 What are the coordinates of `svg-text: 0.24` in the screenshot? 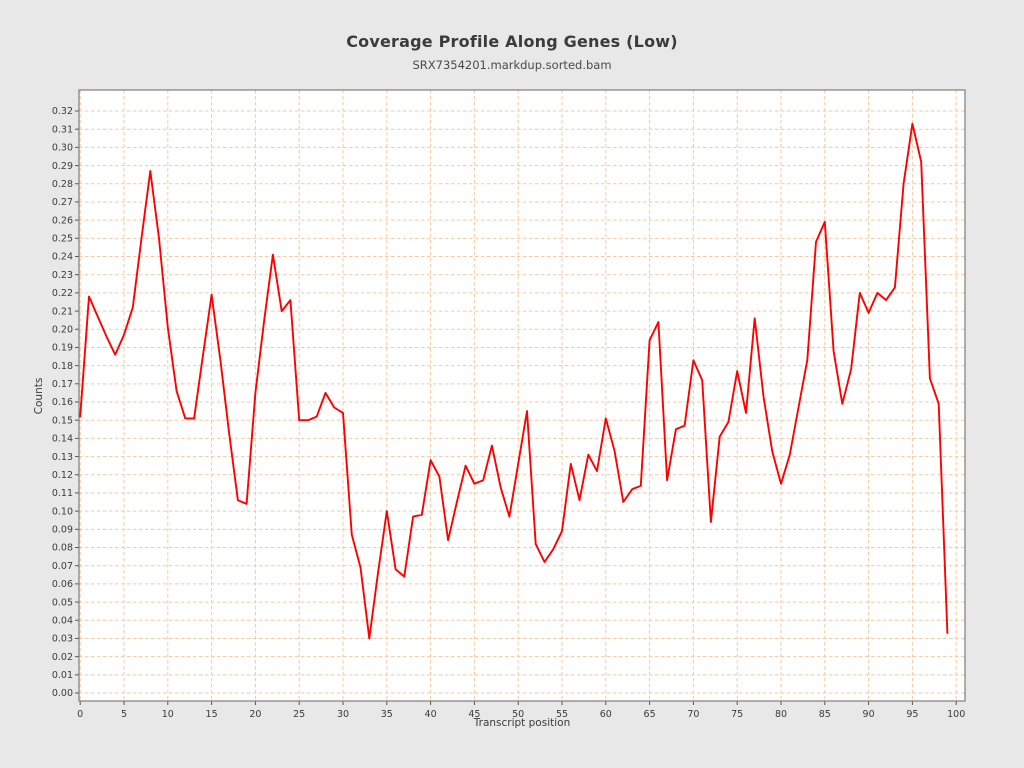 It's located at (62, 257).